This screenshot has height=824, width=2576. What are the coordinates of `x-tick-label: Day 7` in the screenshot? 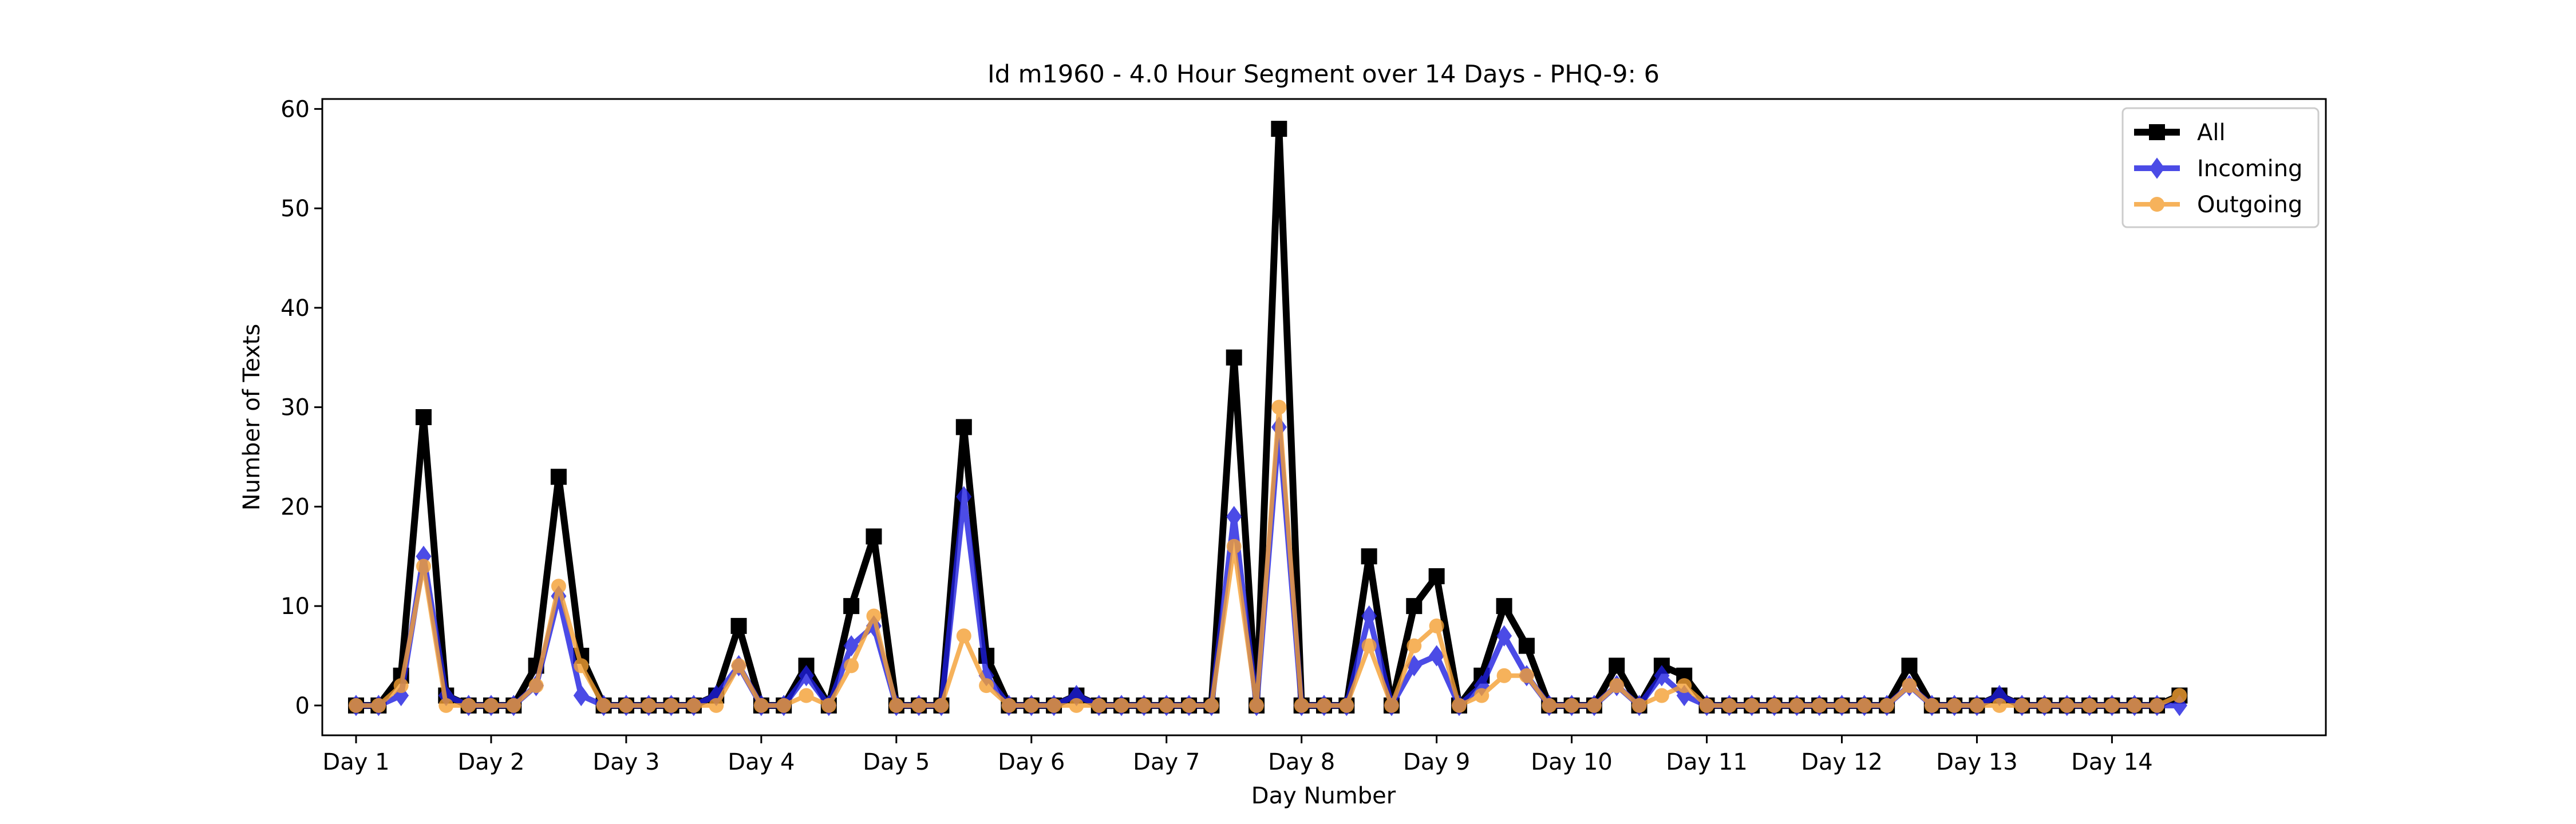 It's located at (1166, 762).